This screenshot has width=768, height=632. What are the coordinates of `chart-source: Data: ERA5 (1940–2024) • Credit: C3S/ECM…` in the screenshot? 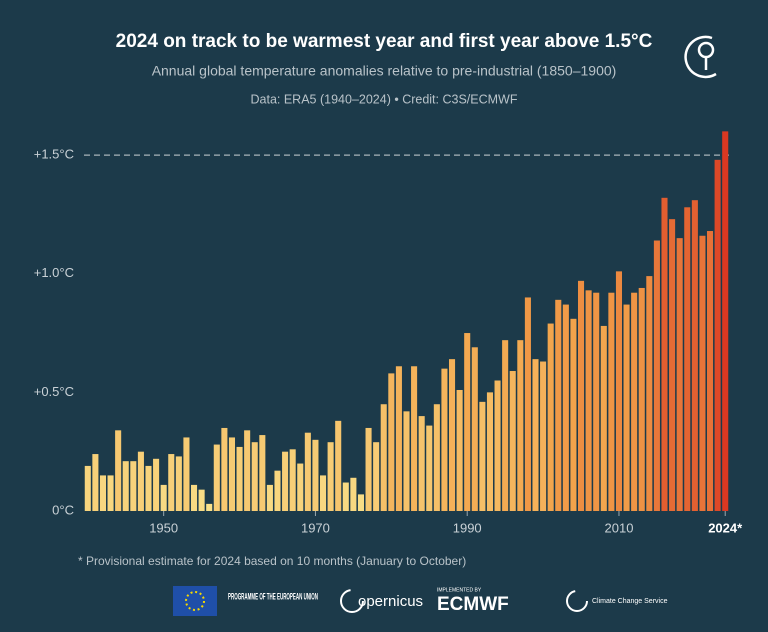 It's located at (384, 99).